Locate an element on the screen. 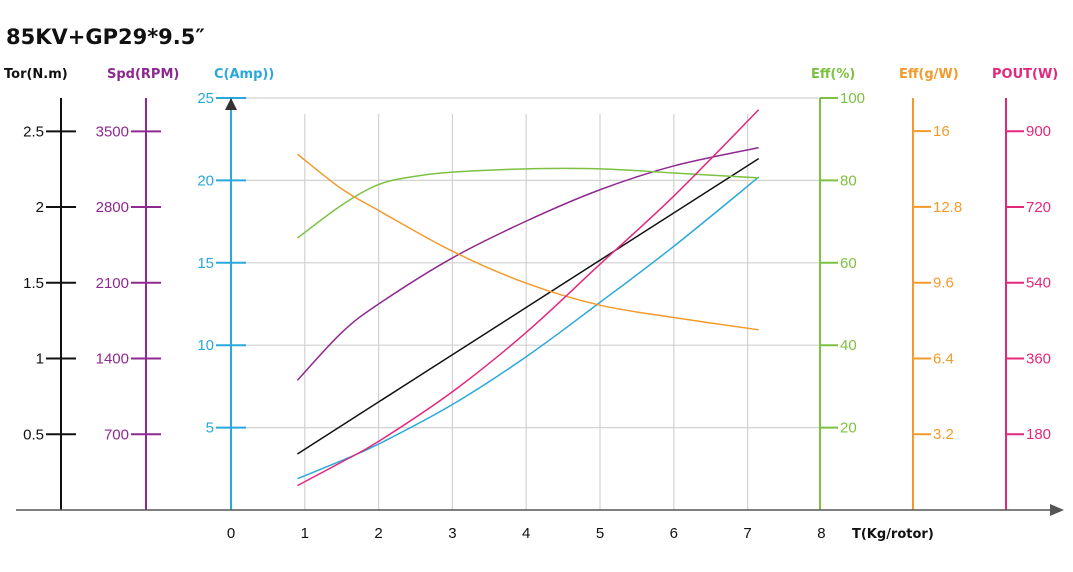 The width and height of the screenshot is (1073, 572). y-tick-label-amp: 25 is located at coordinates (205, 98).